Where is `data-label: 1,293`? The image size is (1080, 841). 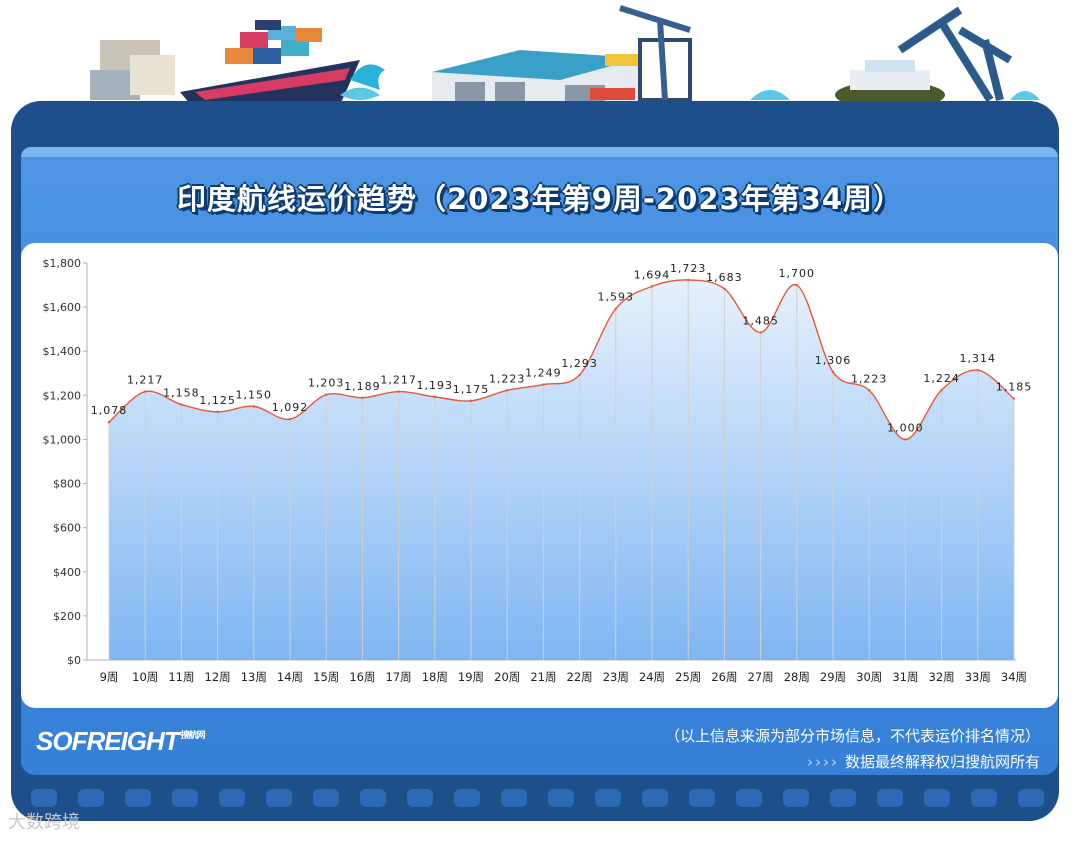
data-label: 1,293 is located at coordinates (579, 363).